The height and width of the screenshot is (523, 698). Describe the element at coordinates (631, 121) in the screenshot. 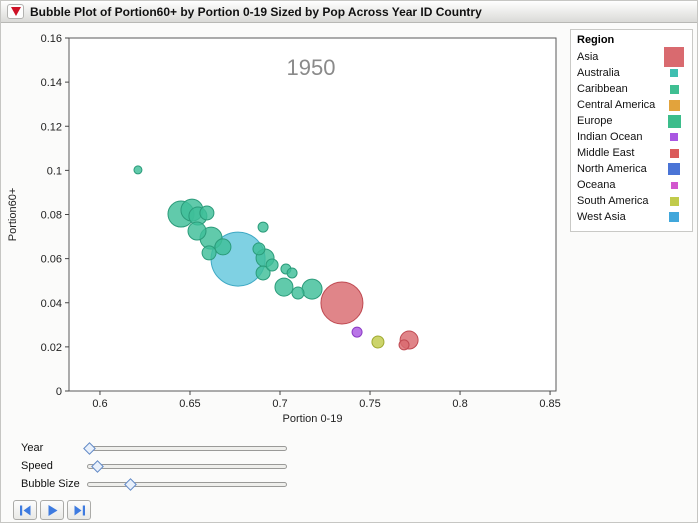

I see `legend-item: Europe` at that location.